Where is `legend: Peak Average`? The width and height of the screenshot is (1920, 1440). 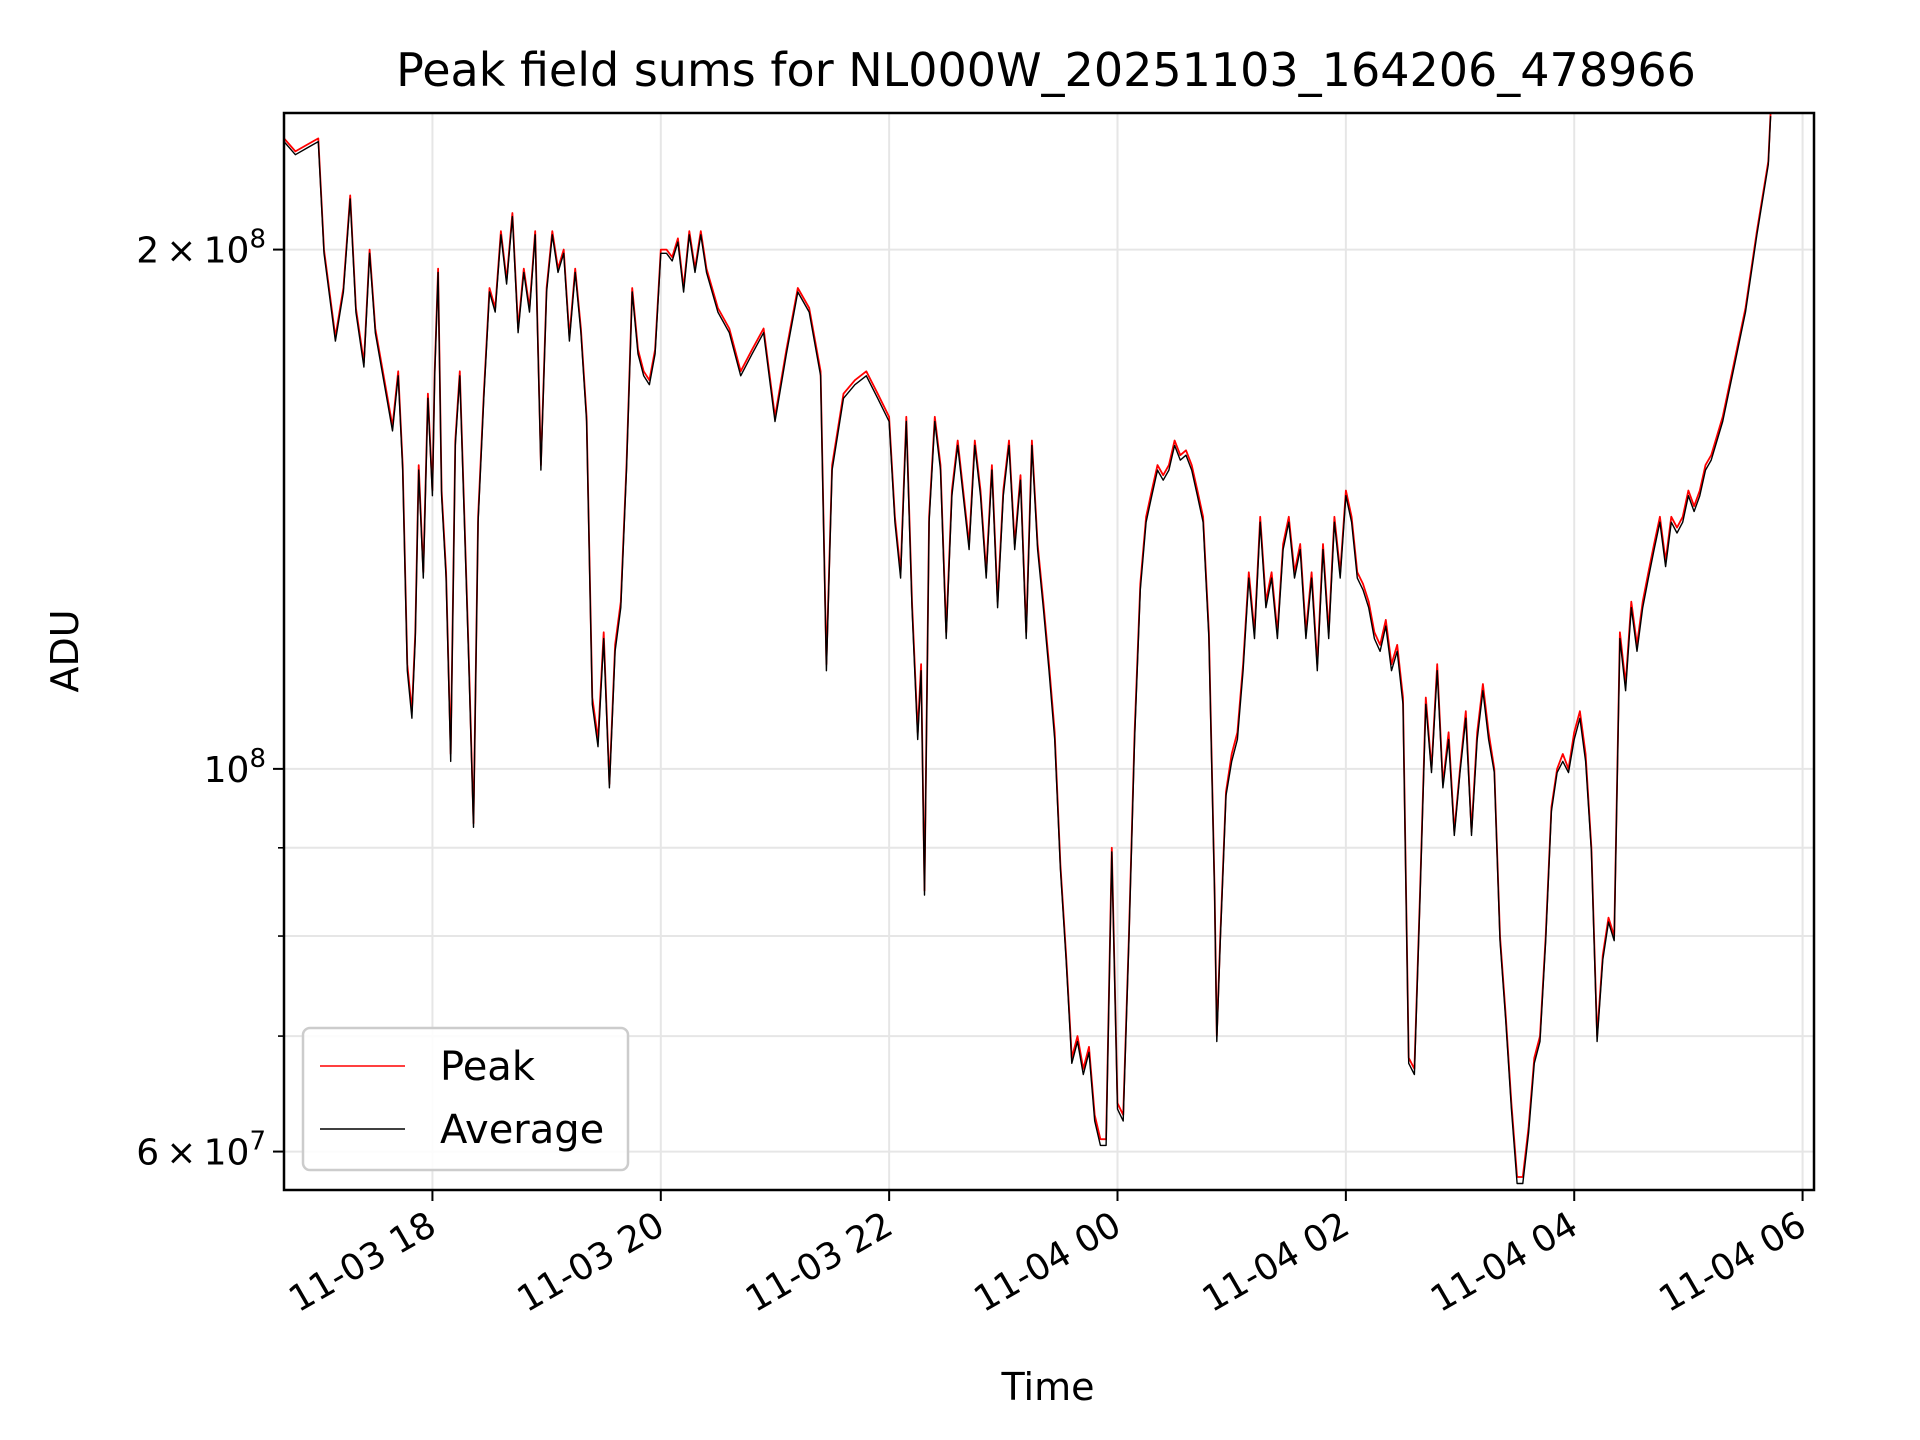 legend: Peak Average is located at coordinates (465, 1099).